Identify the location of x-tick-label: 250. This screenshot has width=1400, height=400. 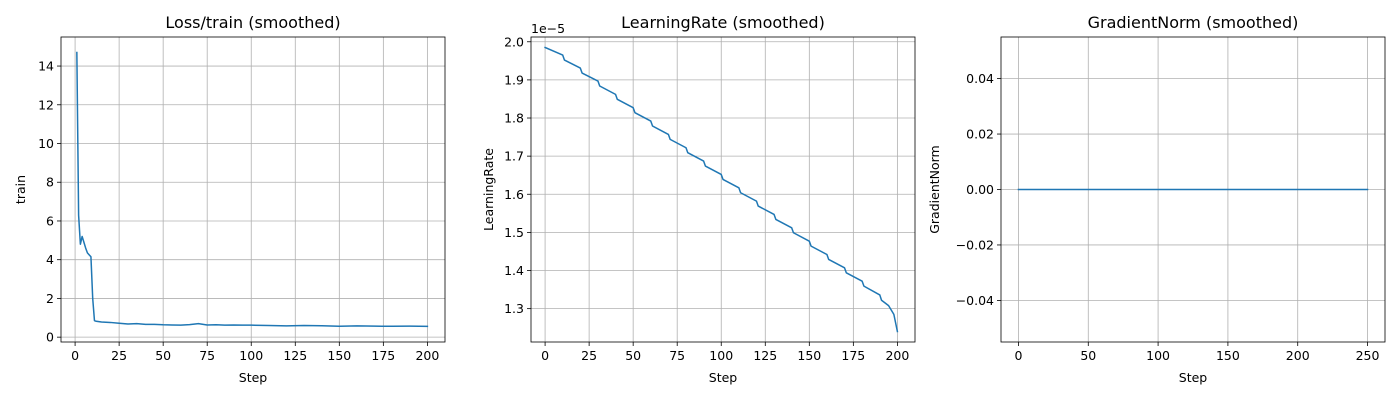
(1368, 355).